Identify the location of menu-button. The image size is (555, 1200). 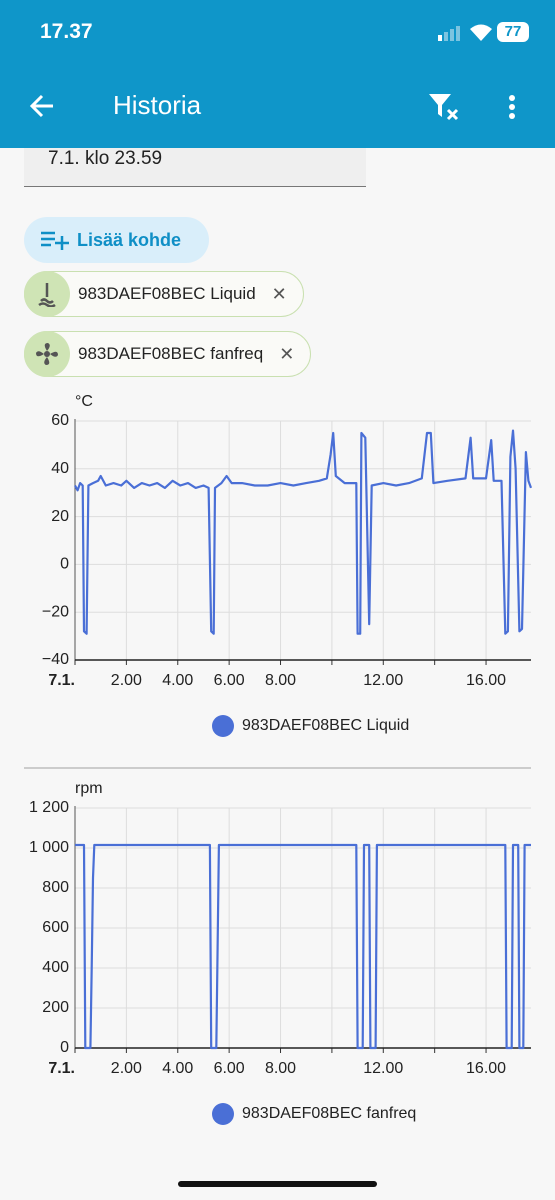
(512, 108).